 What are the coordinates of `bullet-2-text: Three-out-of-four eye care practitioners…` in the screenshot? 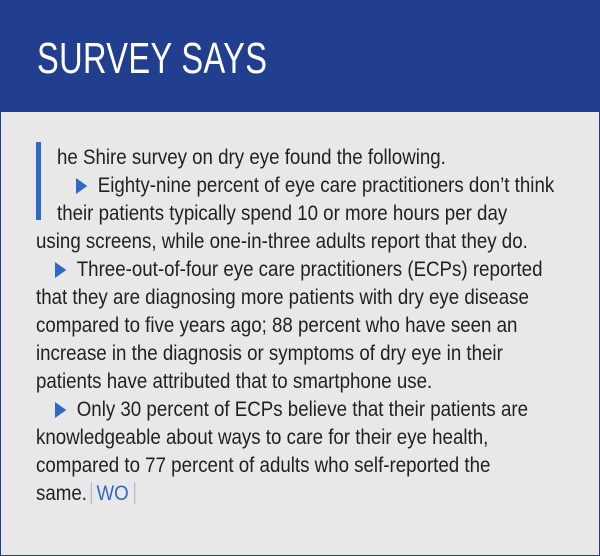 It's located at (309, 269).